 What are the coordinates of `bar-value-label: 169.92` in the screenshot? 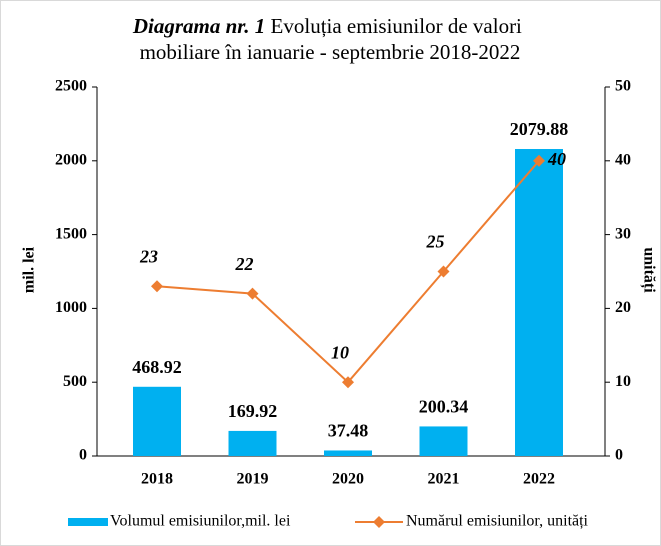 It's located at (253, 411).